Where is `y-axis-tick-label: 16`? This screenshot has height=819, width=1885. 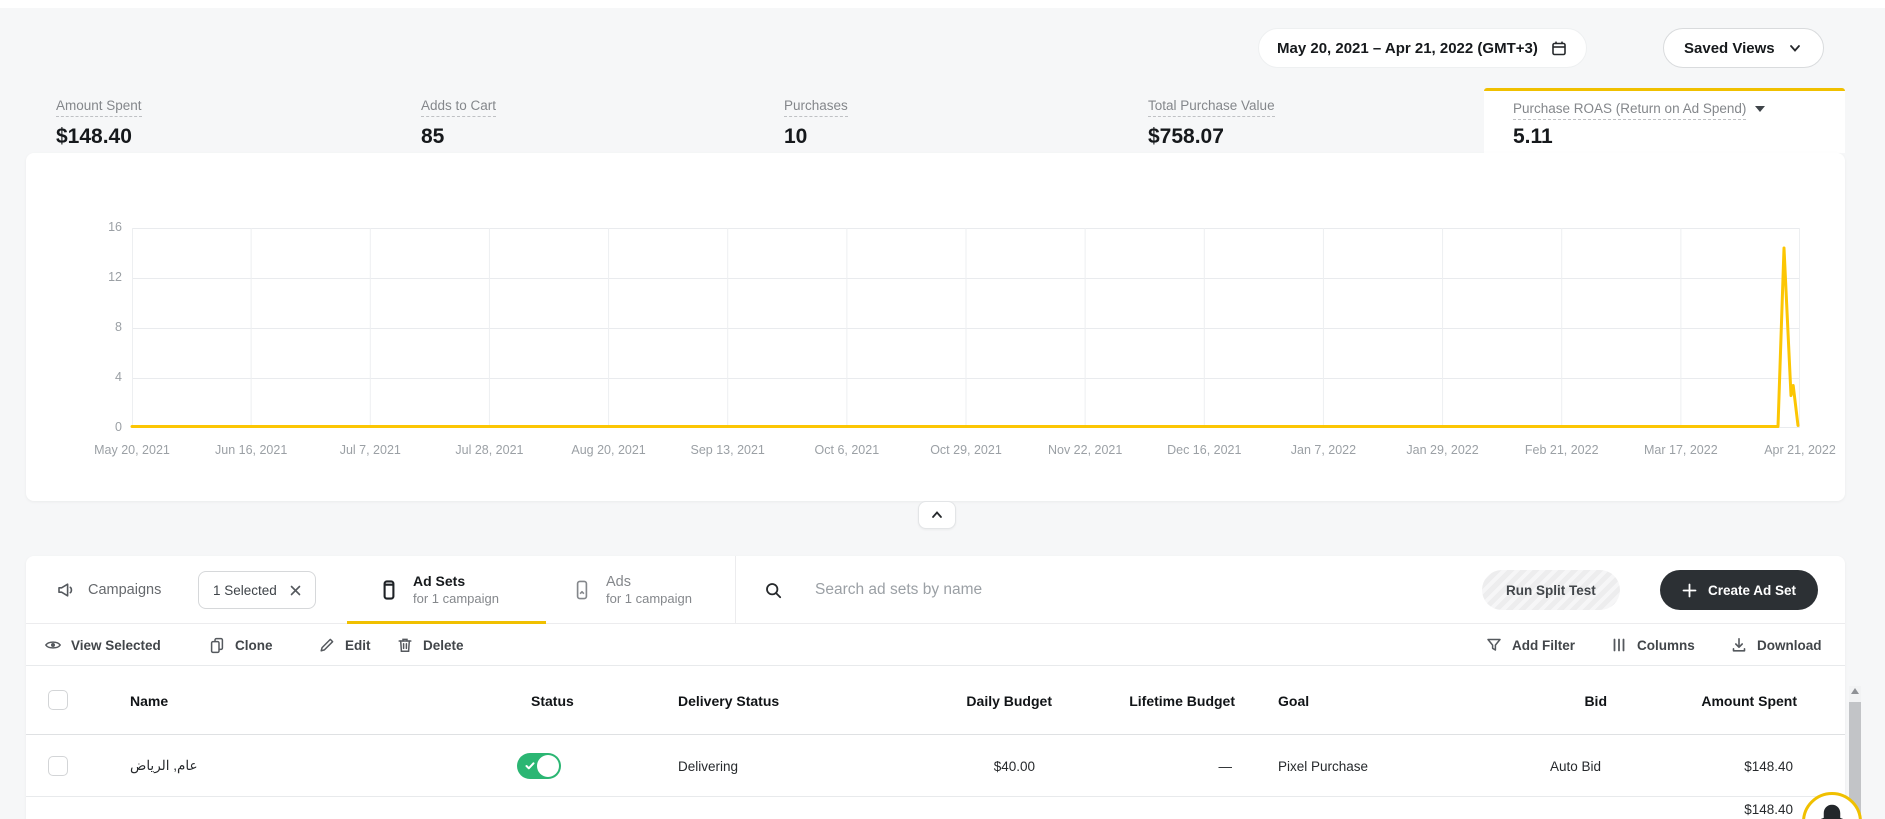
y-axis-tick-label: 16 is located at coordinates (115, 227).